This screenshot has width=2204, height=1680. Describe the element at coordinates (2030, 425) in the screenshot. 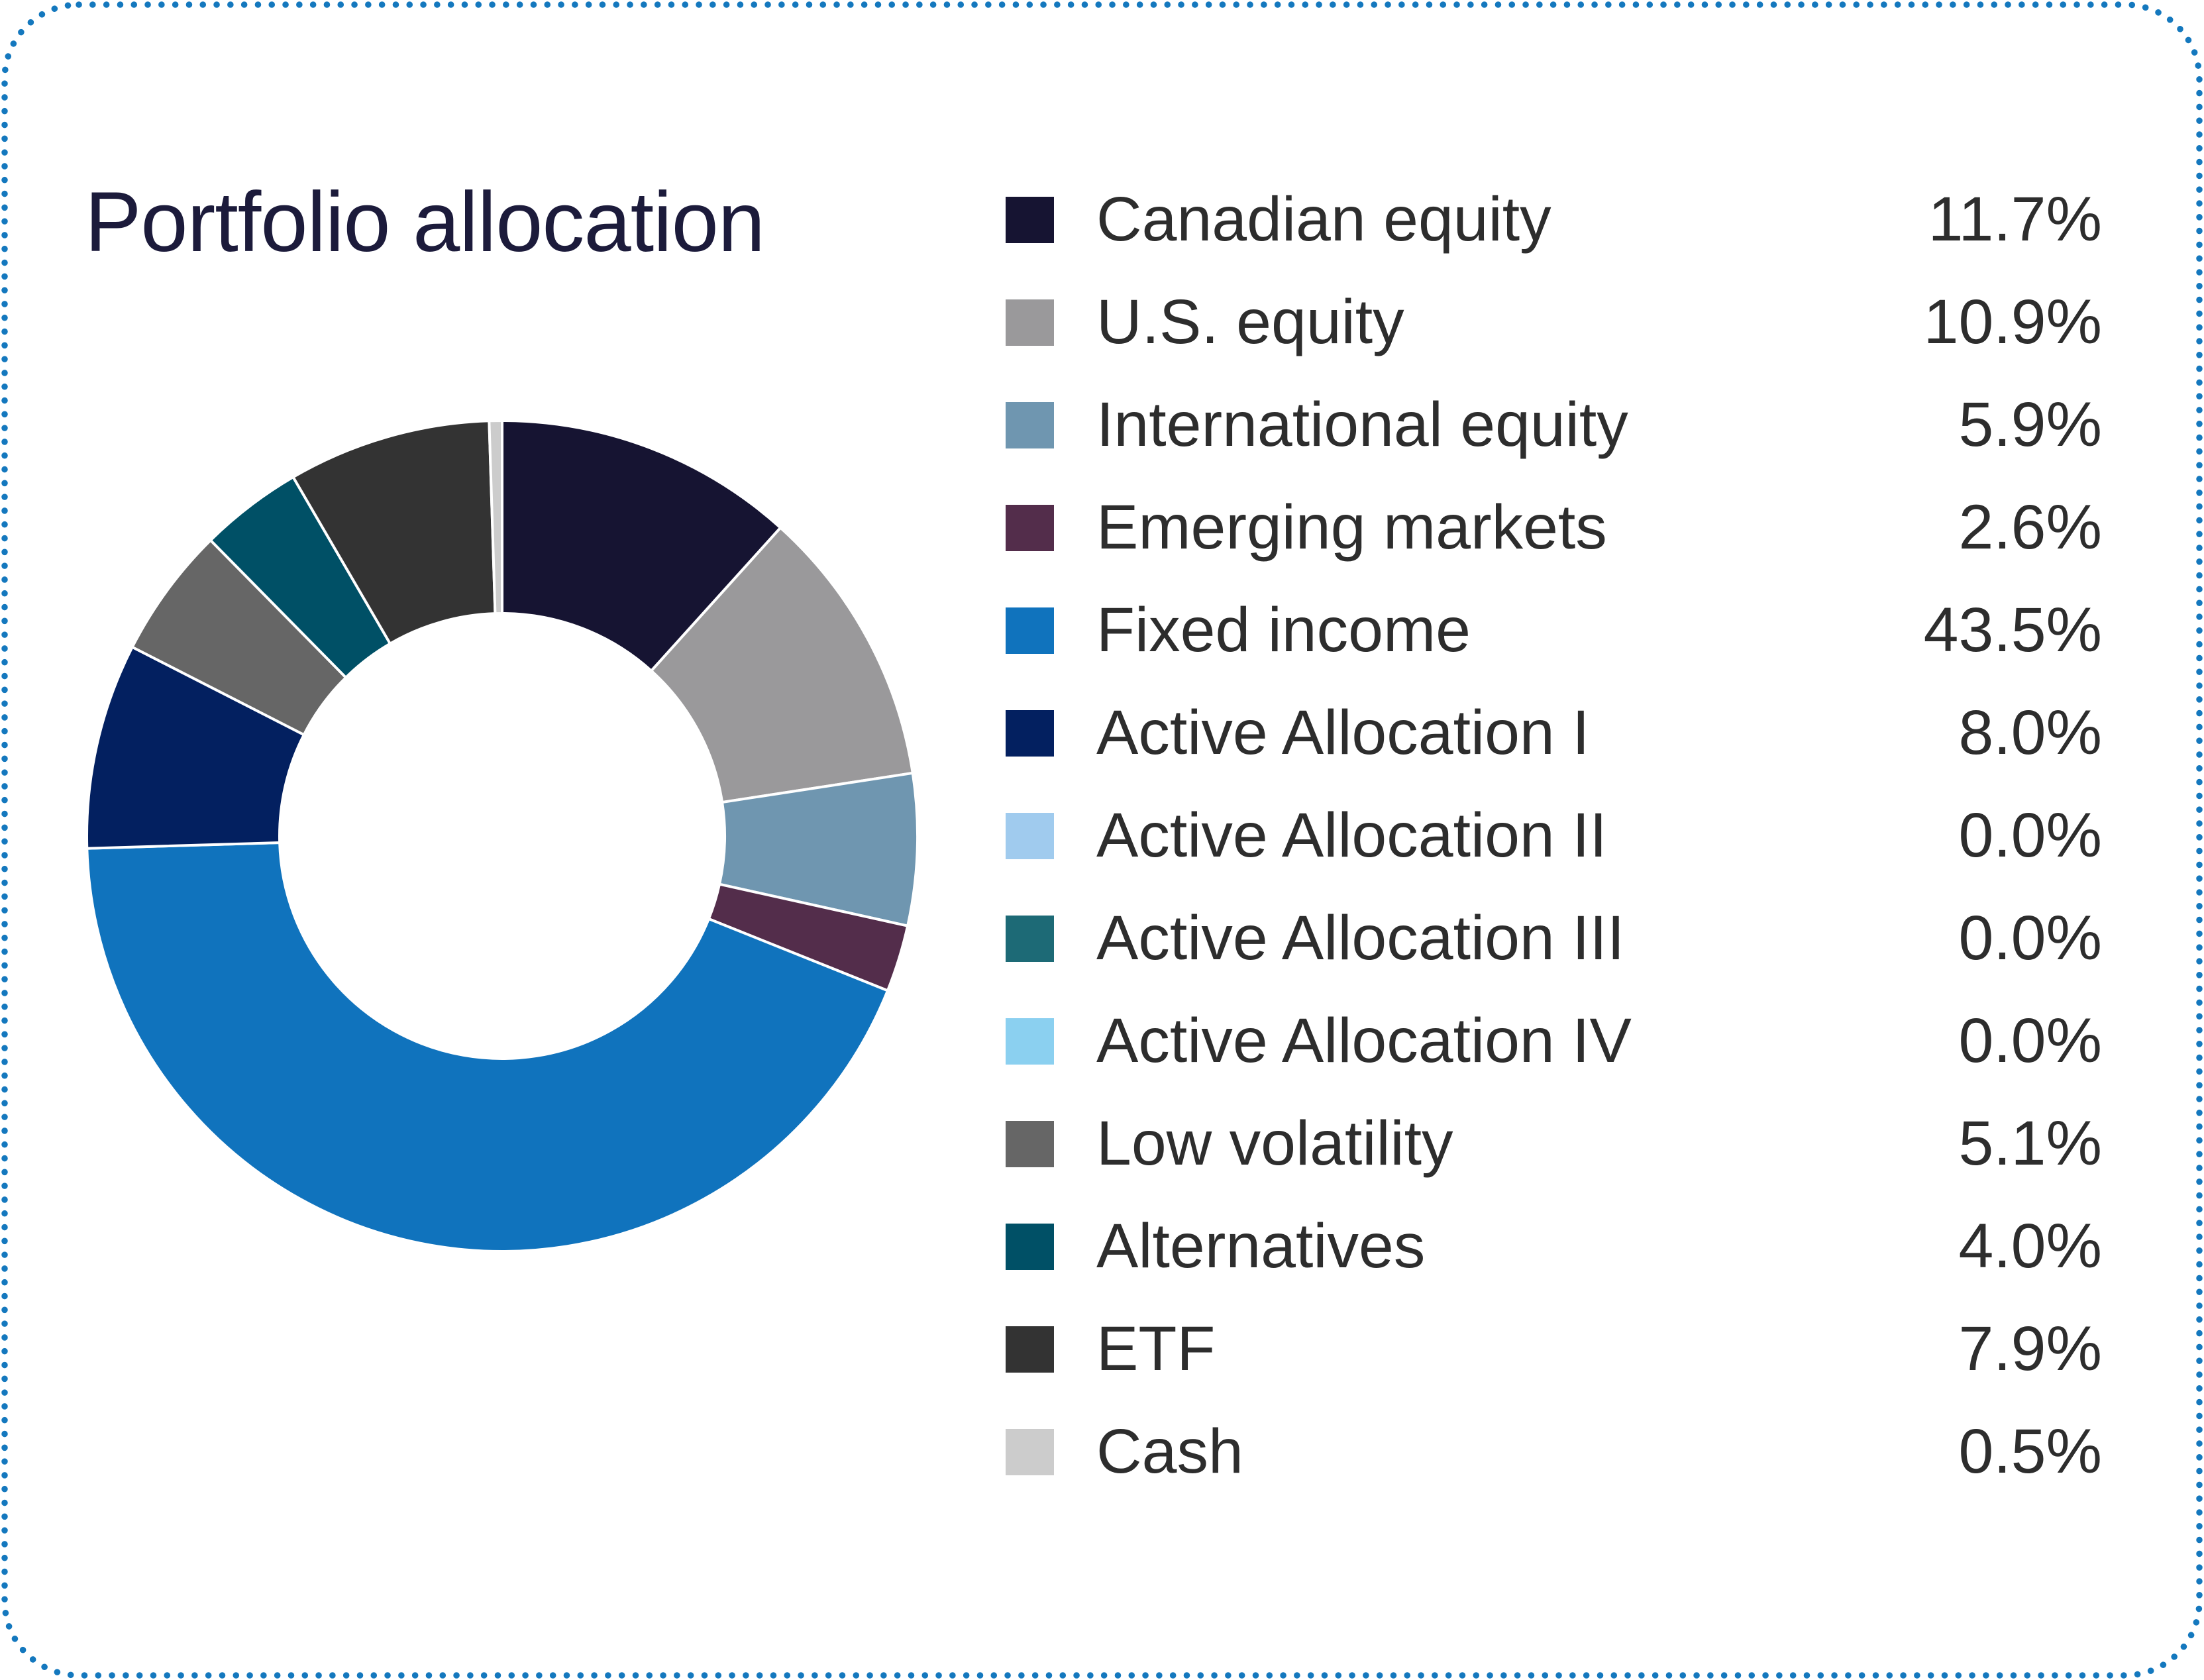

I see `legend-value: 5.9%` at that location.